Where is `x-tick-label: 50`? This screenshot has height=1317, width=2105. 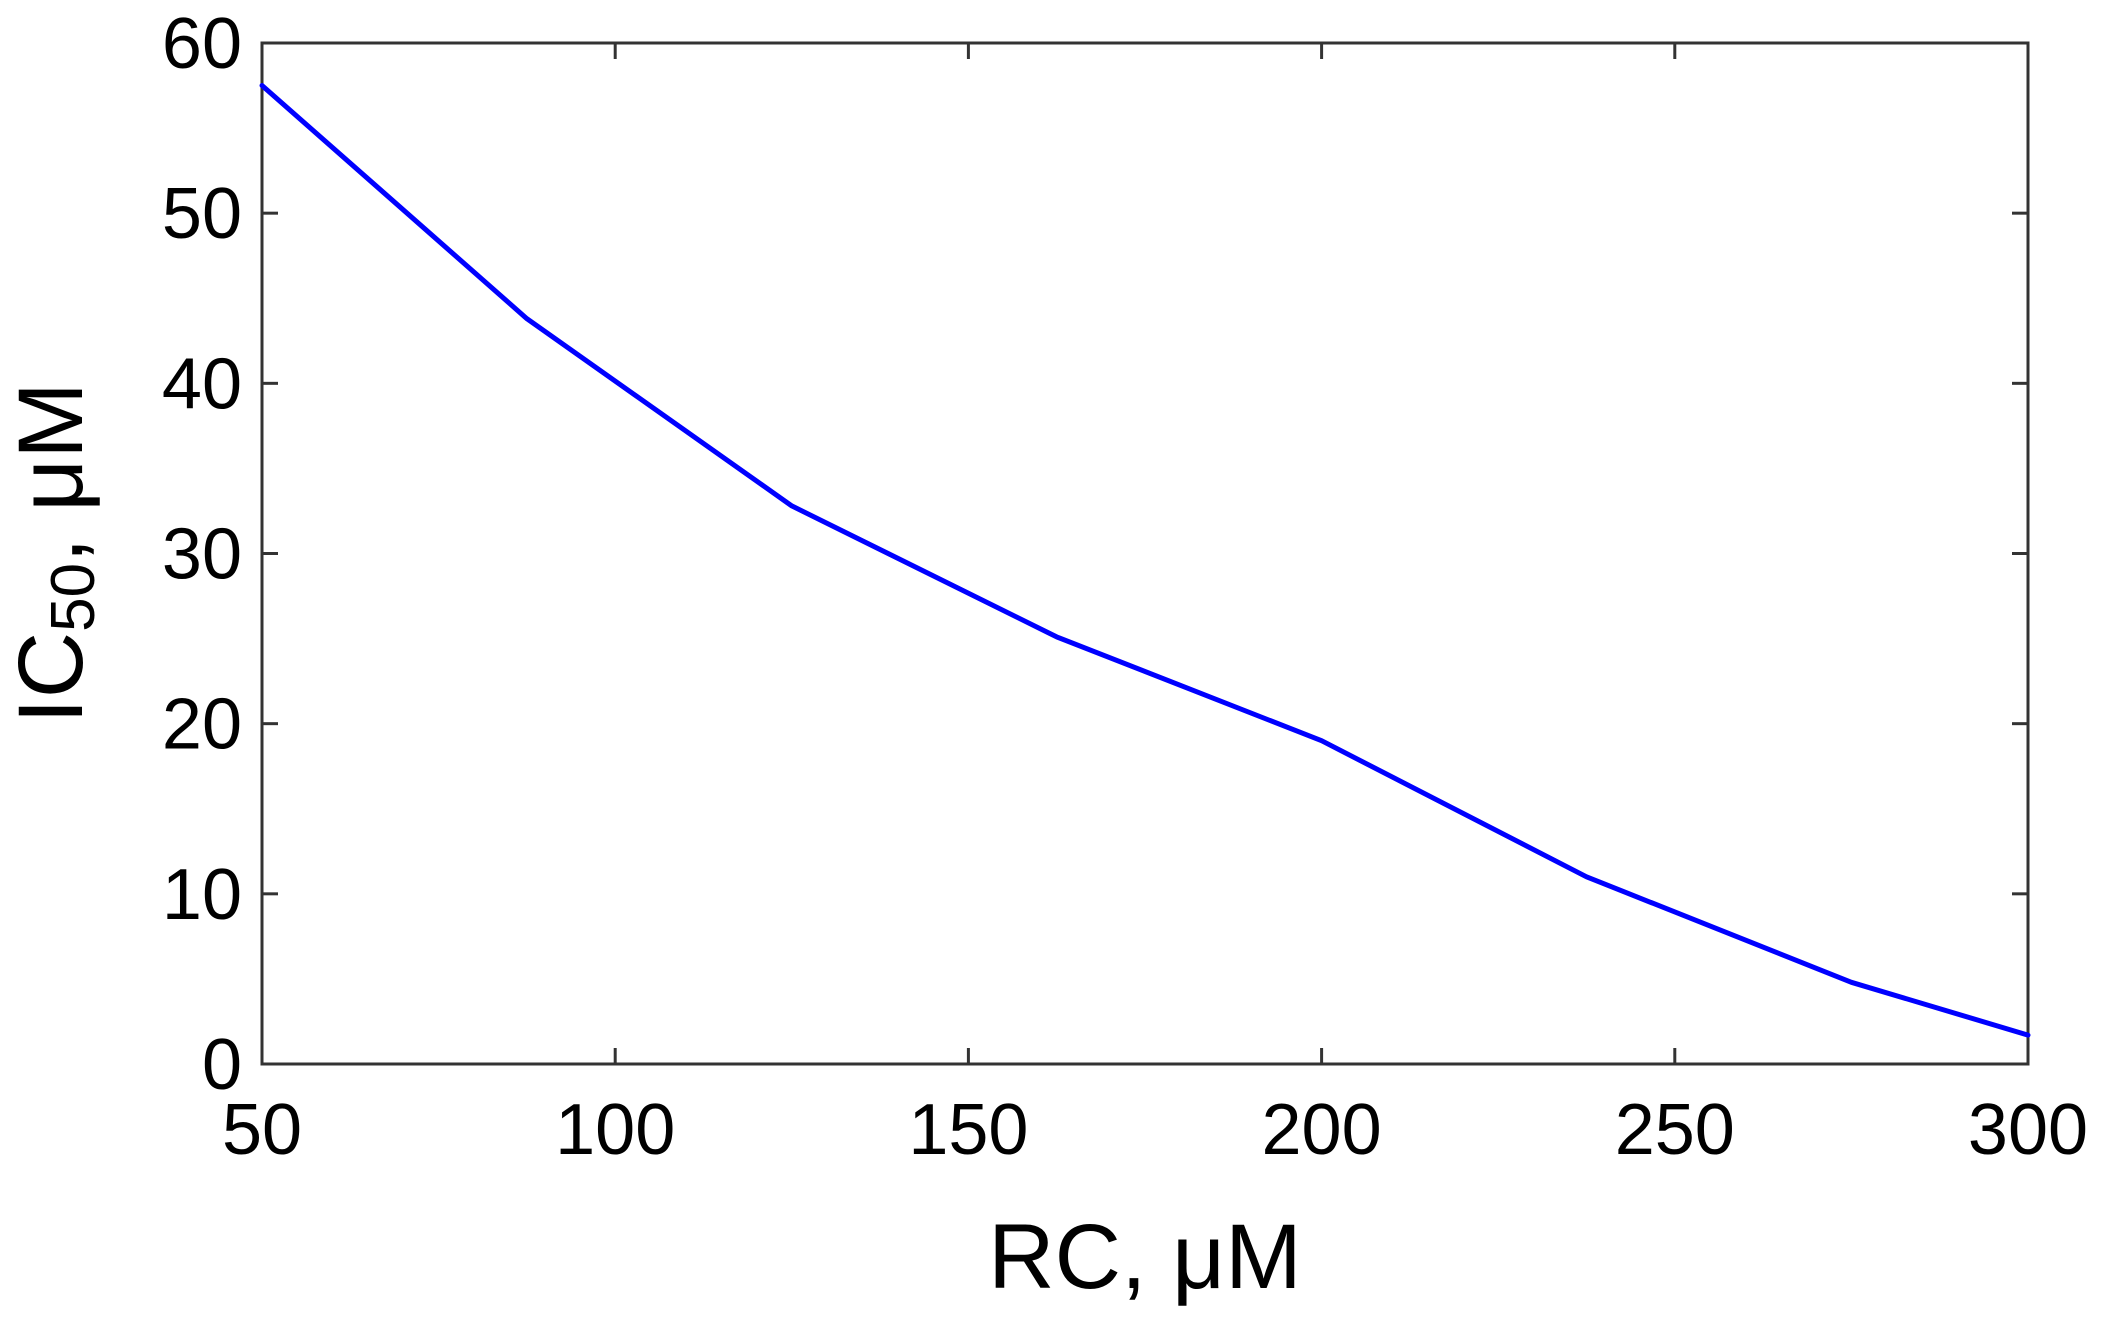
x-tick-label: 50 is located at coordinates (262, 1130).